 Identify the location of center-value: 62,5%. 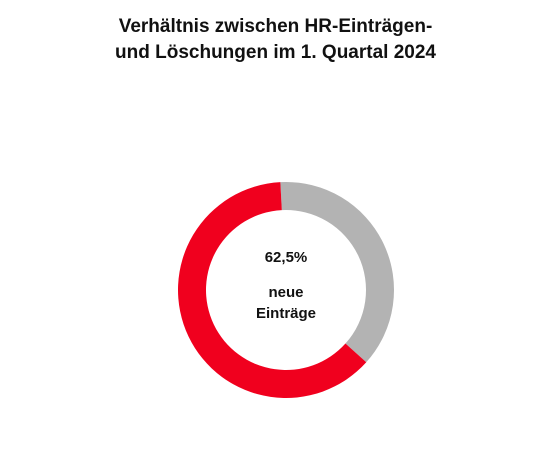
(286, 257).